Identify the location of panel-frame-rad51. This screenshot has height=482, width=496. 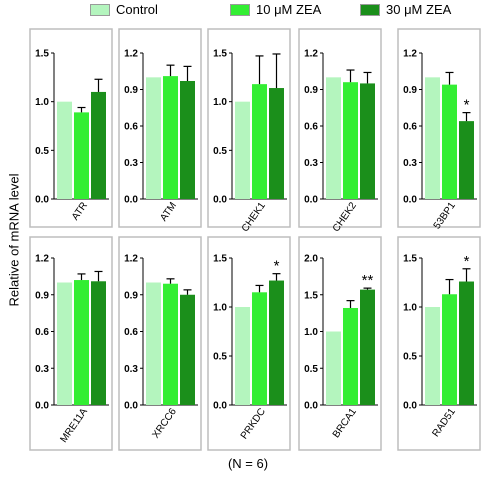
(439, 343).